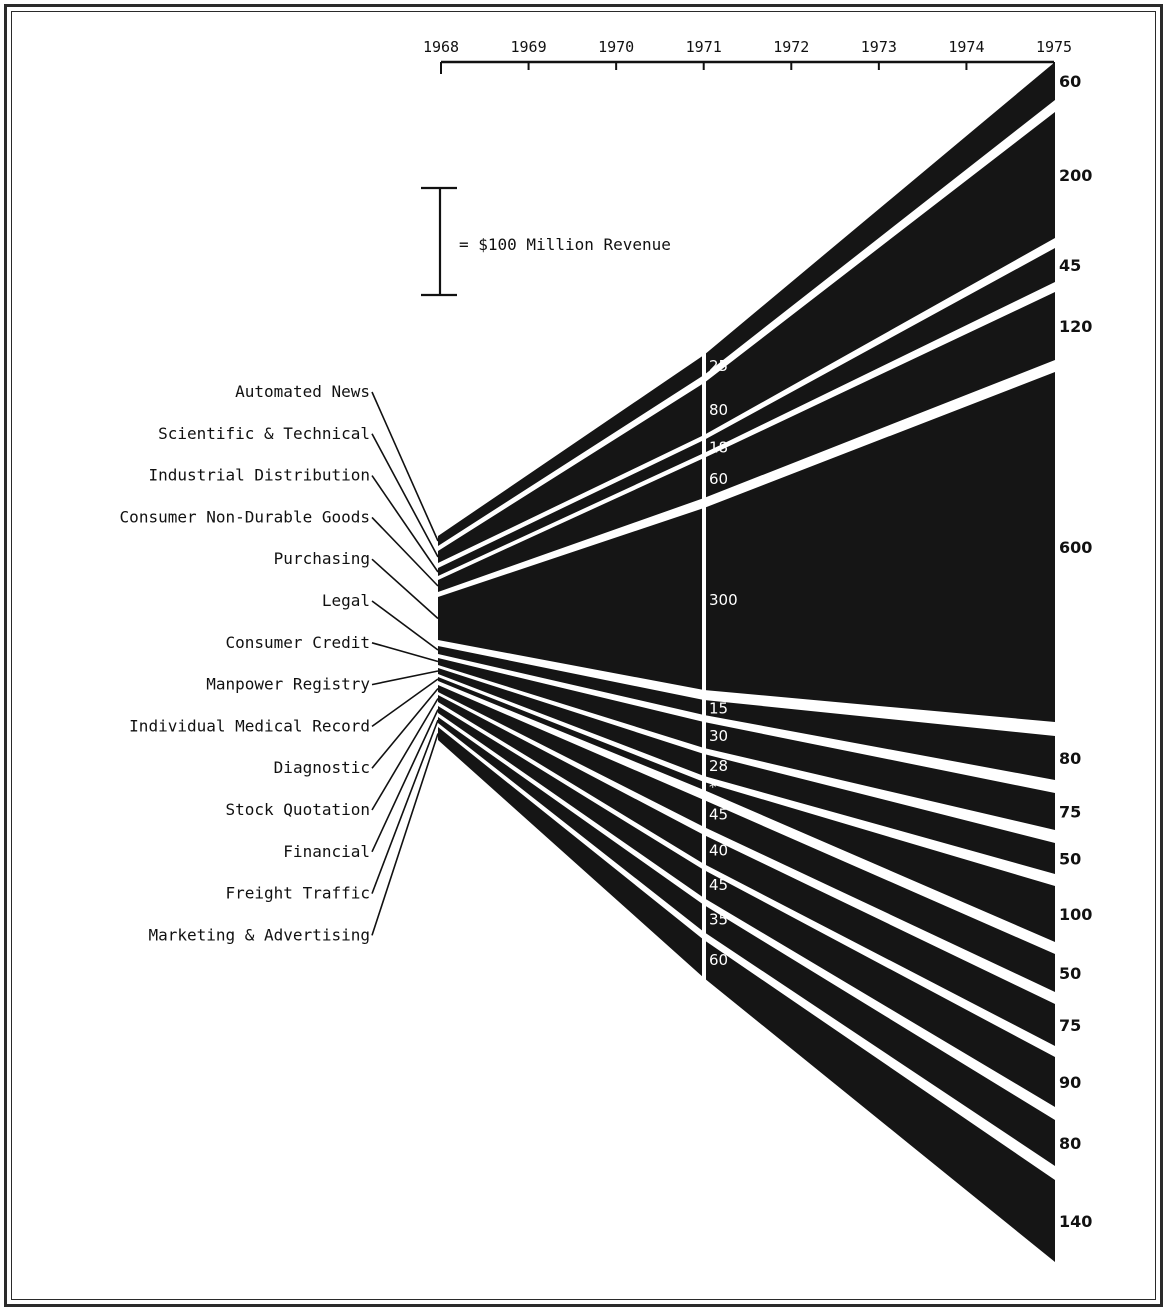 The image size is (1167, 1311). What do you see at coordinates (326, 851) in the screenshot?
I see `category-label-financial: Financial` at bounding box center [326, 851].